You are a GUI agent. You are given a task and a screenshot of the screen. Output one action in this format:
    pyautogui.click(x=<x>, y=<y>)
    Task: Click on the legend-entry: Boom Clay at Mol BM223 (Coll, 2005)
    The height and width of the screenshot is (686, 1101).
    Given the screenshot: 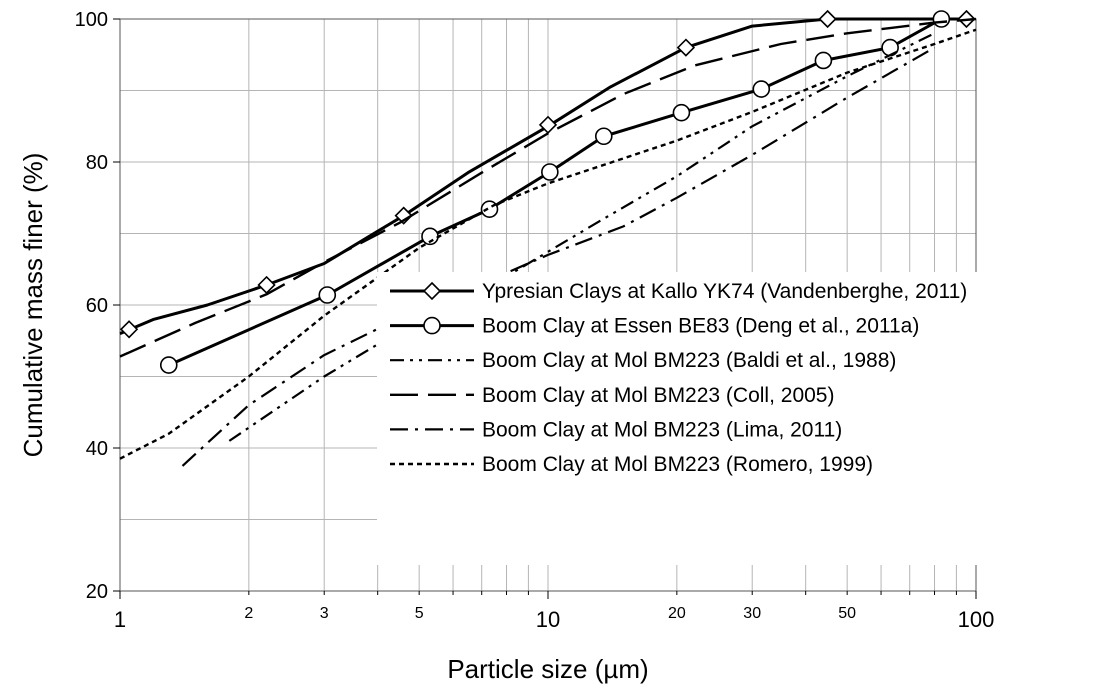 What is the action you would take?
    pyautogui.click(x=612, y=395)
    